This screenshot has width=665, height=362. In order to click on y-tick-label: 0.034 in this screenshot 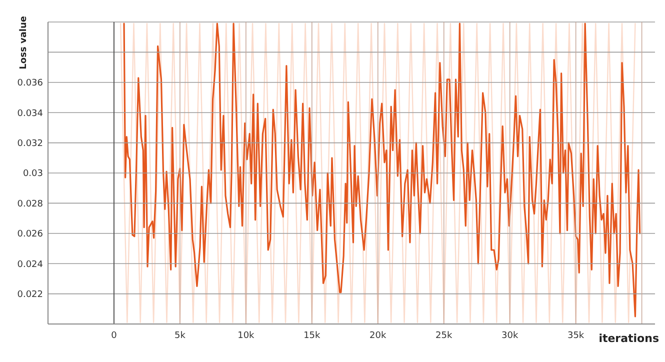, I will do `click(30, 113)`.